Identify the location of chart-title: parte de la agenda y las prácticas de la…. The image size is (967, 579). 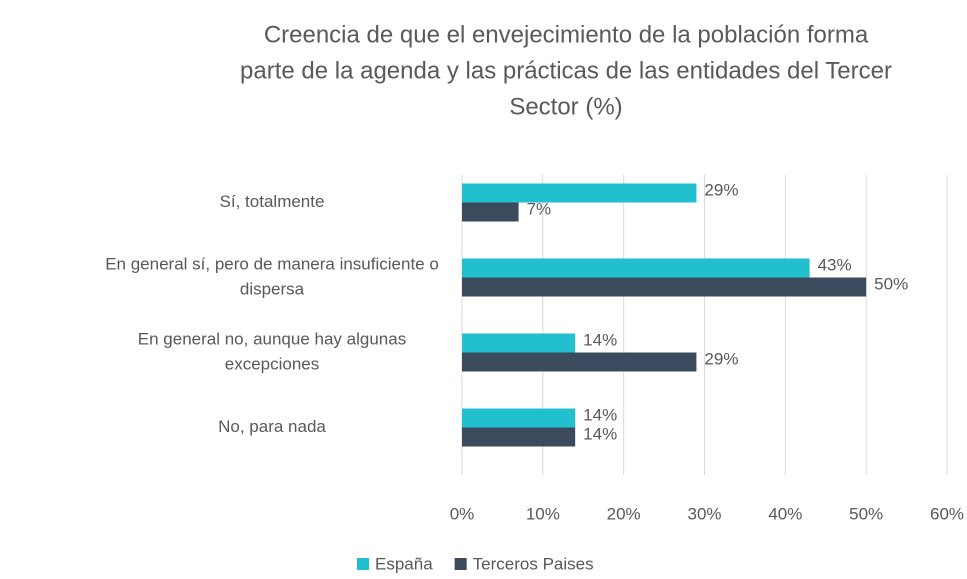
(566, 70).